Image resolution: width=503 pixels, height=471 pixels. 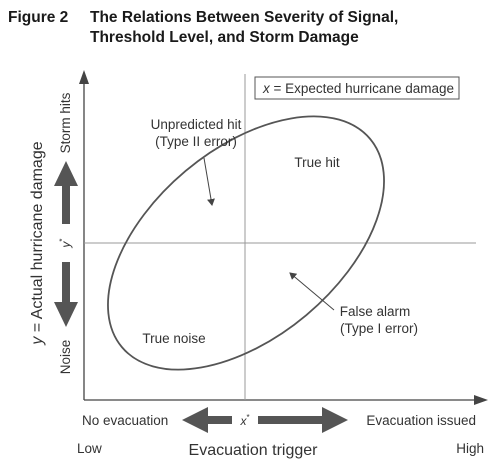 I want to click on x-axis-left-label: No evacuation, so click(x=125, y=420).